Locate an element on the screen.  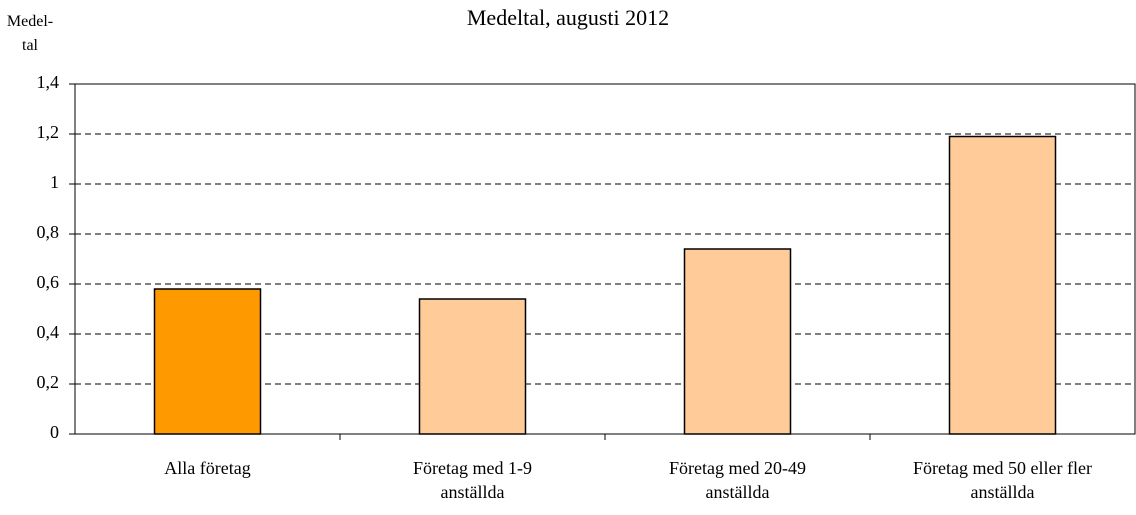
x-tick-label-box: Alla företag is located at coordinates (207, 468).